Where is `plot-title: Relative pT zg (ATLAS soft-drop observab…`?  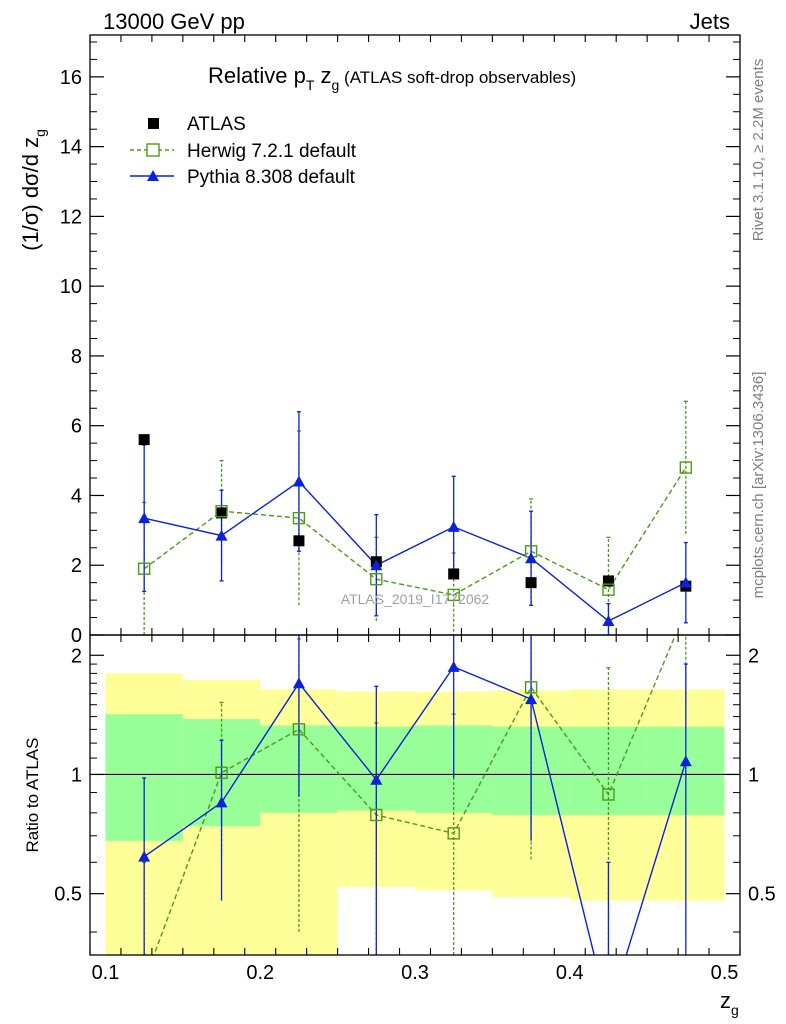
plot-title: Relative pT zg (ATLAS soft-drop observab… is located at coordinates (392, 78).